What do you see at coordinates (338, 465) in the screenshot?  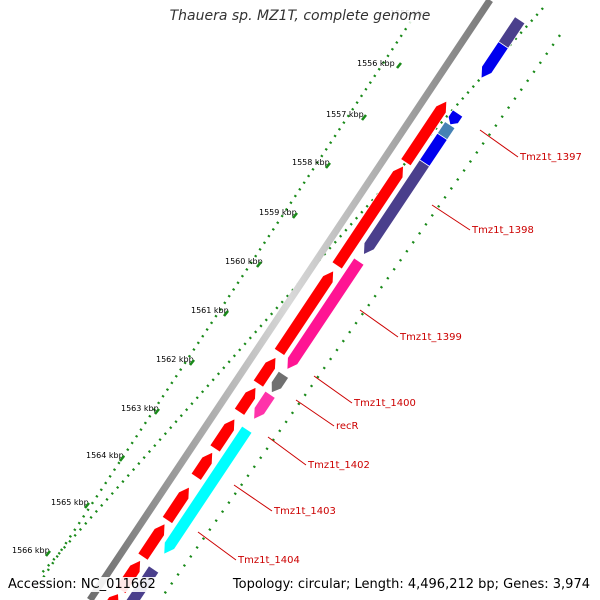 I see `gene-label: Tmz1t_1402` at bounding box center [338, 465].